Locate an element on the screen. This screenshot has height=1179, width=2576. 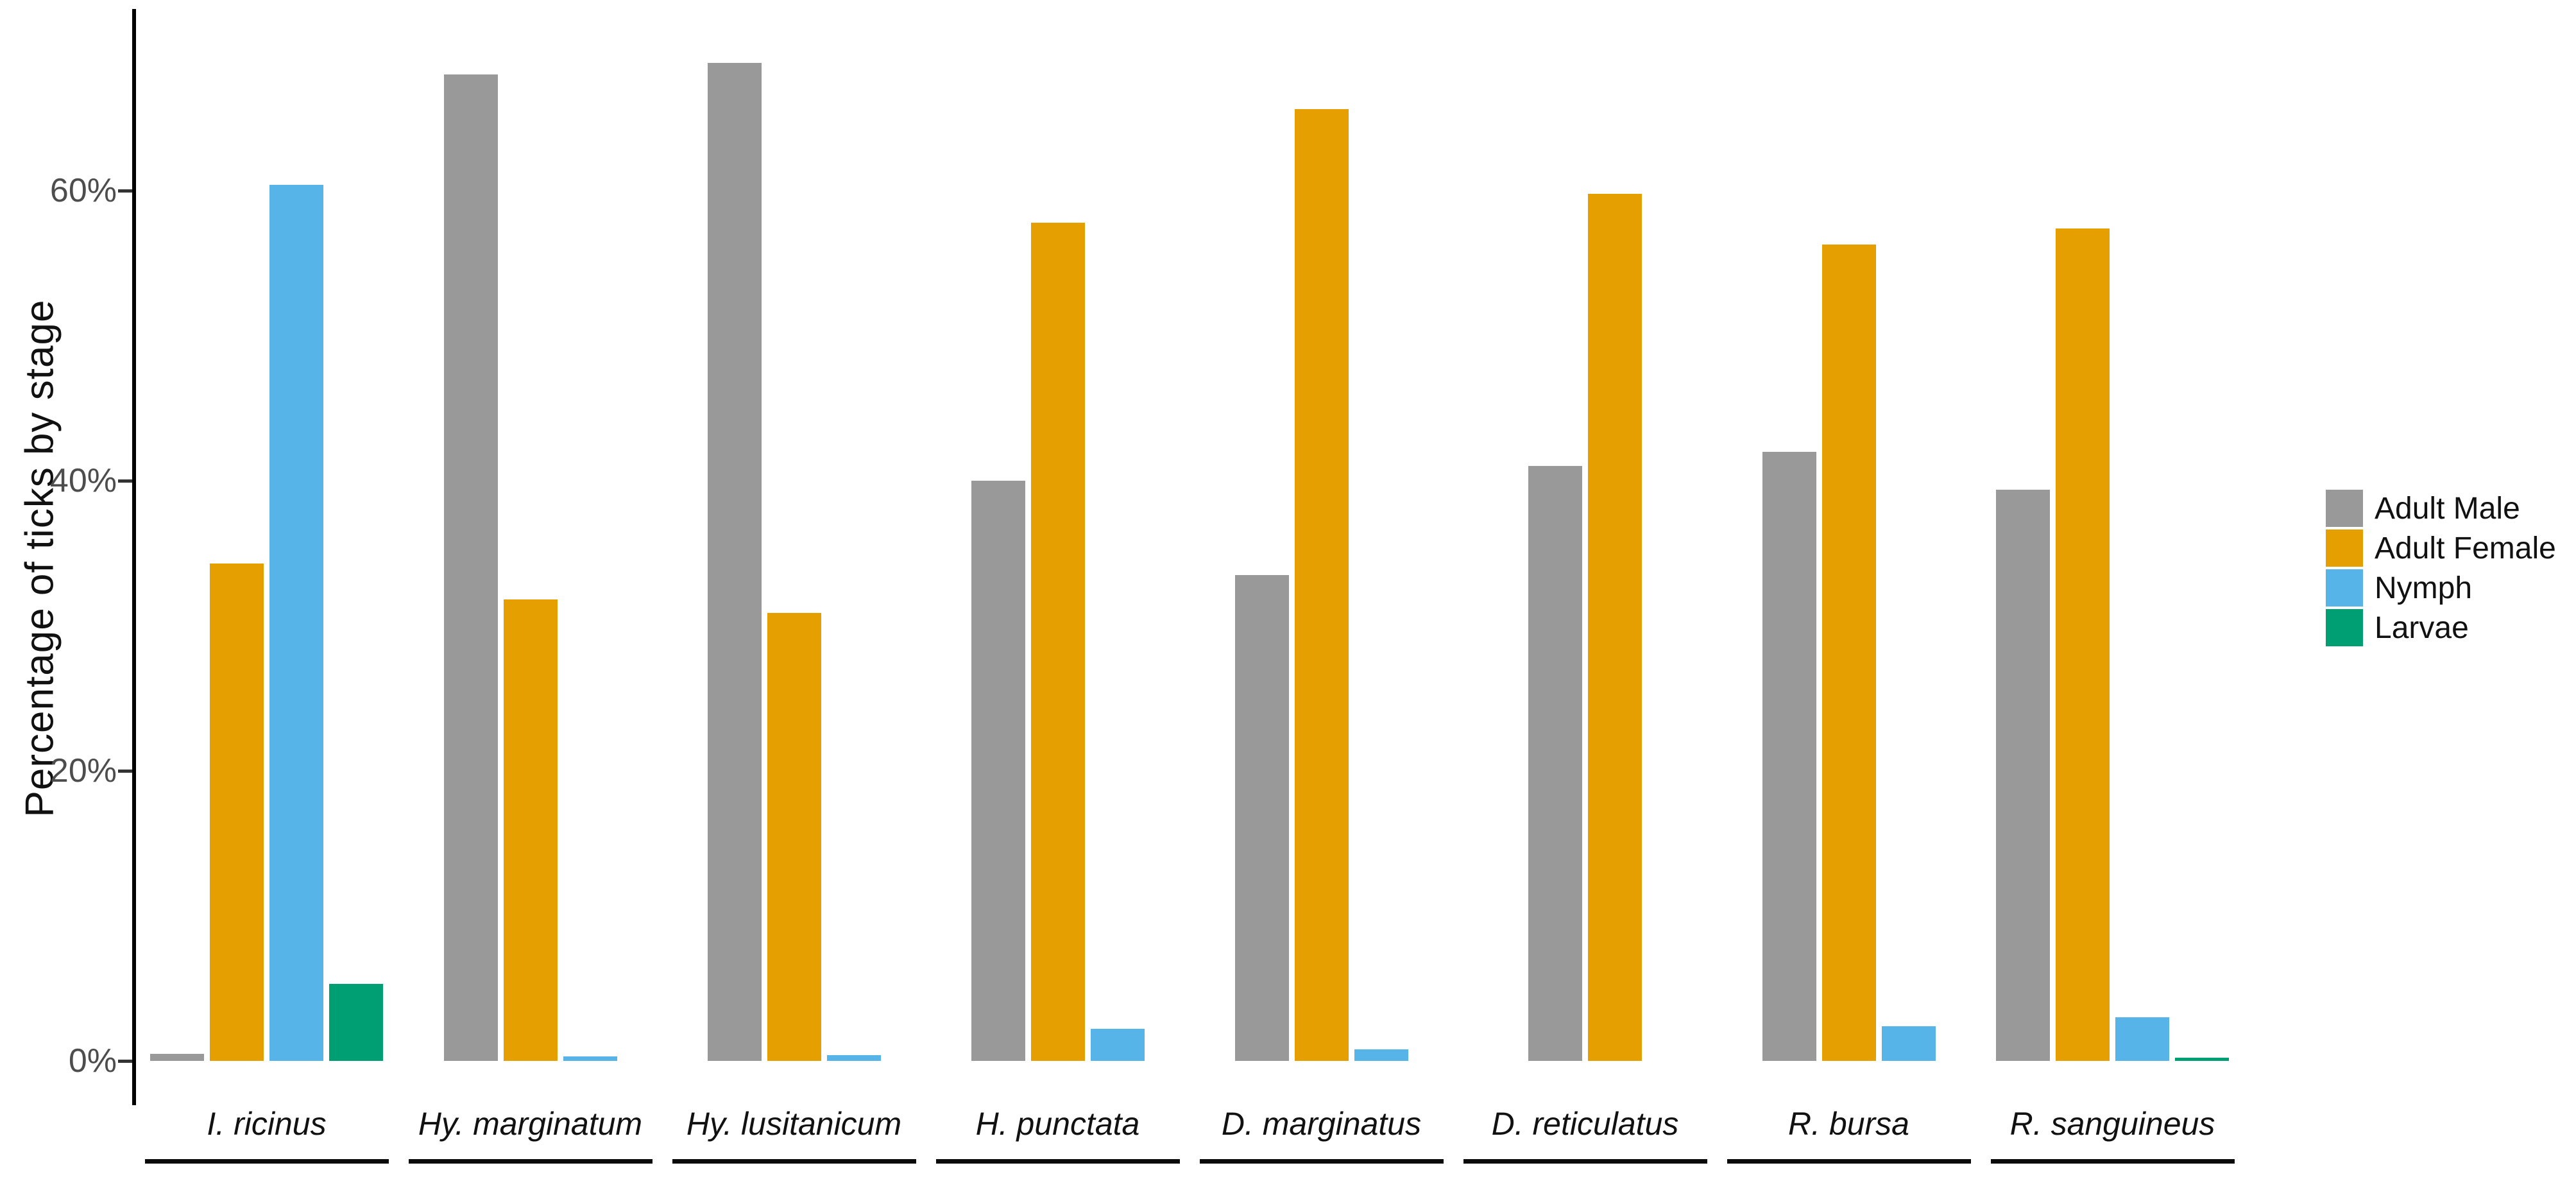
y-tick-label: 60% is located at coordinates (83, 191).